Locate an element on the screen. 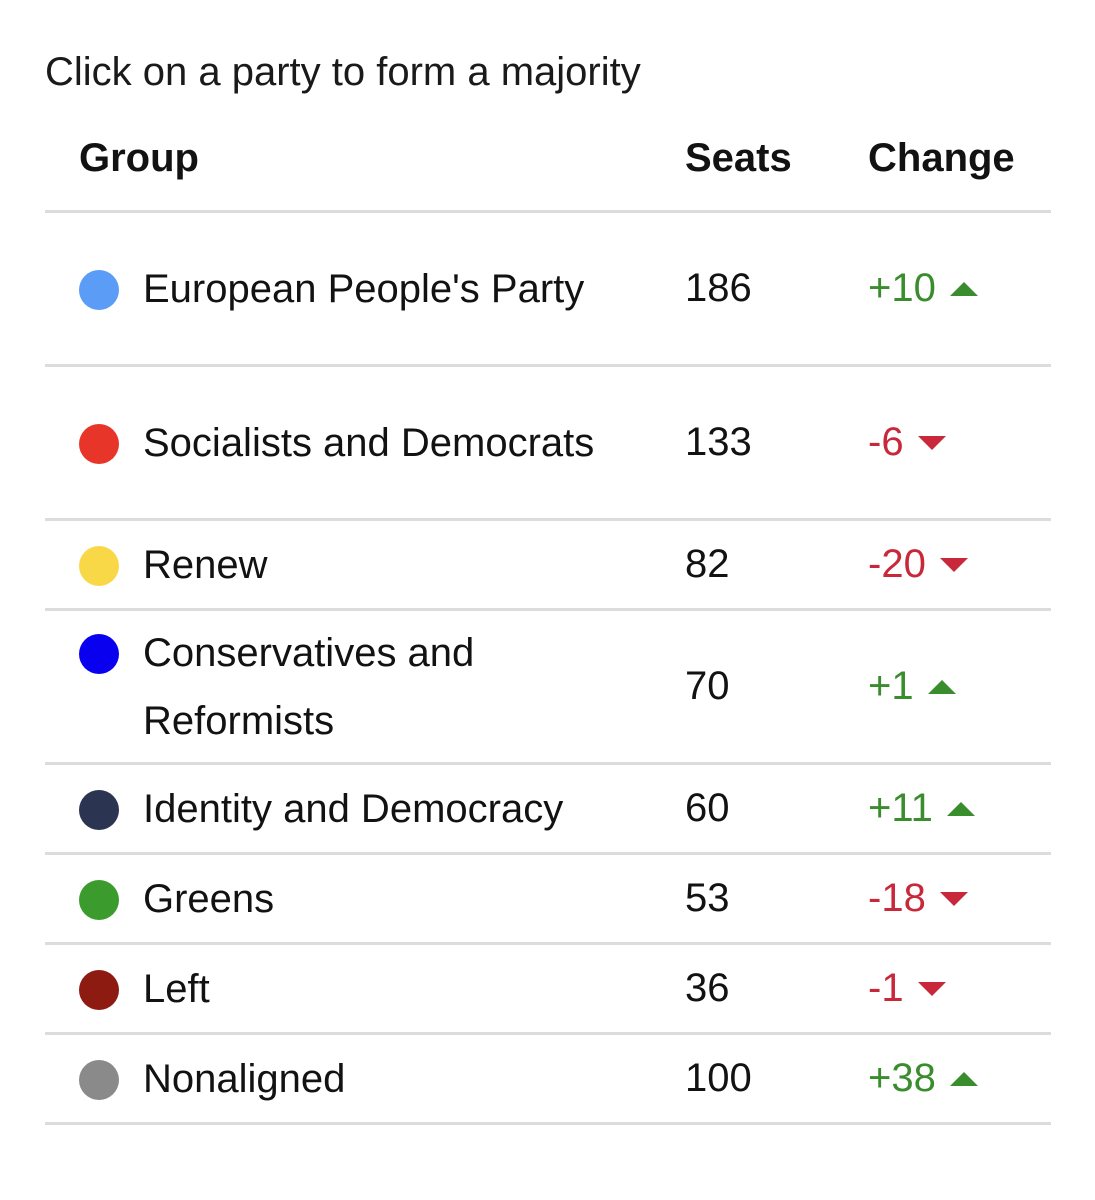 The height and width of the screenshot is (1200, 1095). party-name: Socialists and Democrats is located at coordinates (369, 442).